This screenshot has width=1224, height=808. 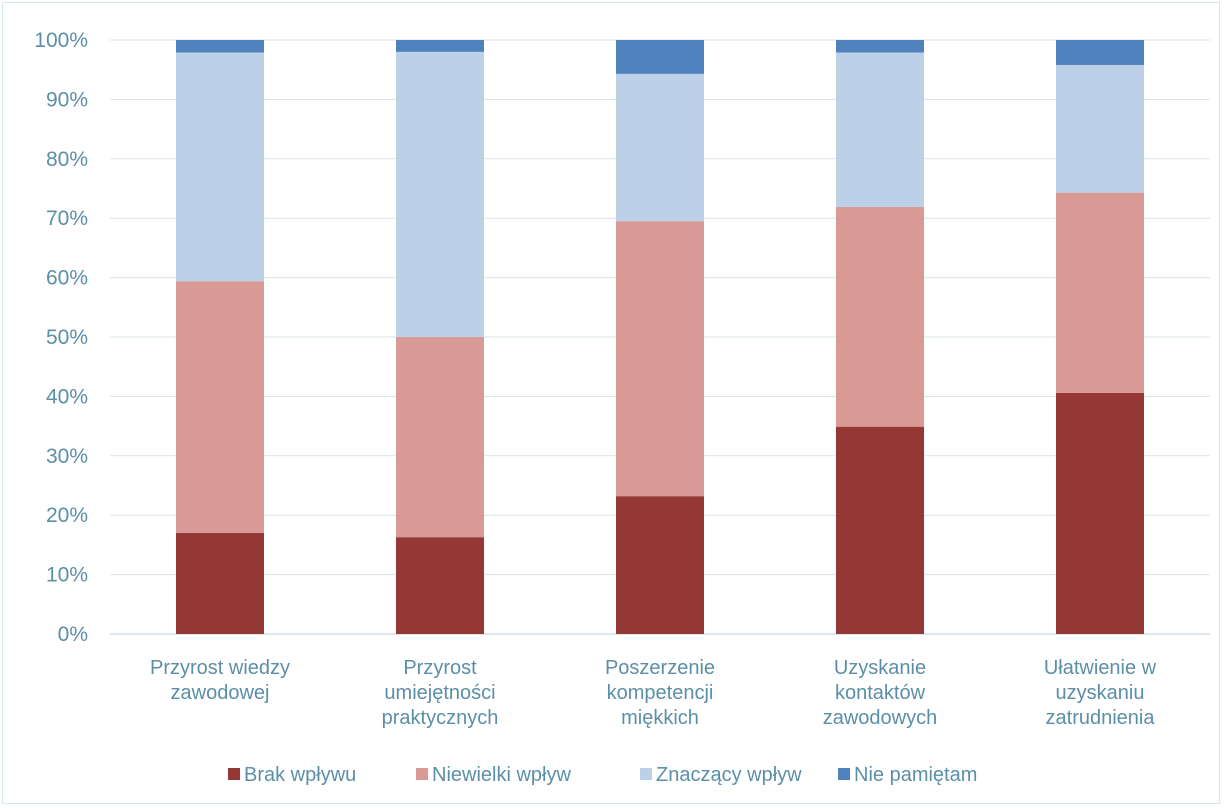 I want to click on x-category-label-line: Przyrost wiedzy, so click(x=220, y=668).